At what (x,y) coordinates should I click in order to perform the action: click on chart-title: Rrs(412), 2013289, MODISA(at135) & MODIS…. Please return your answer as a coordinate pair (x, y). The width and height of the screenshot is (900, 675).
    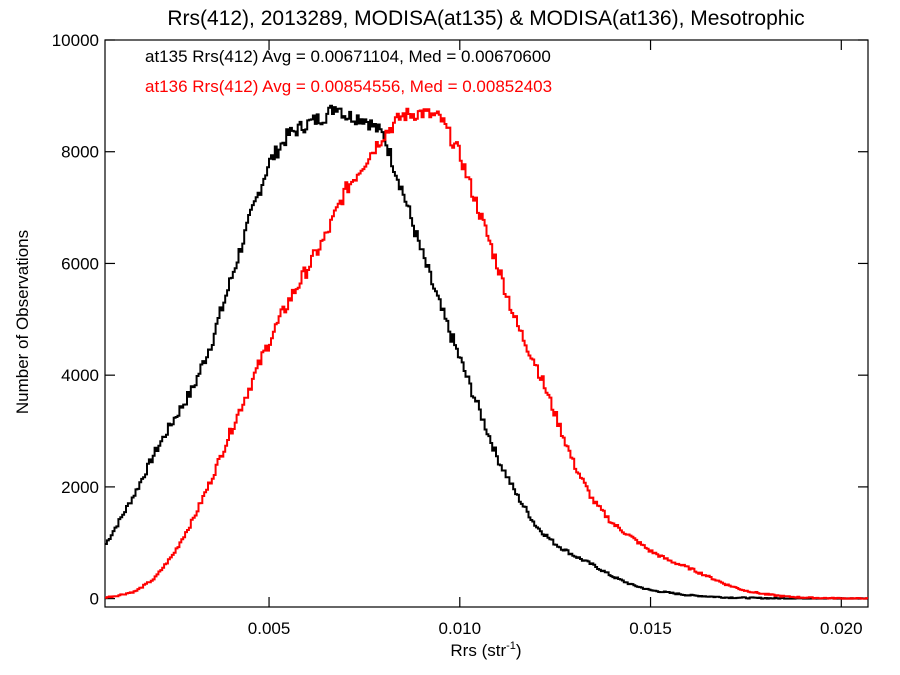
    Looking at the image, I should click on (485, 18).